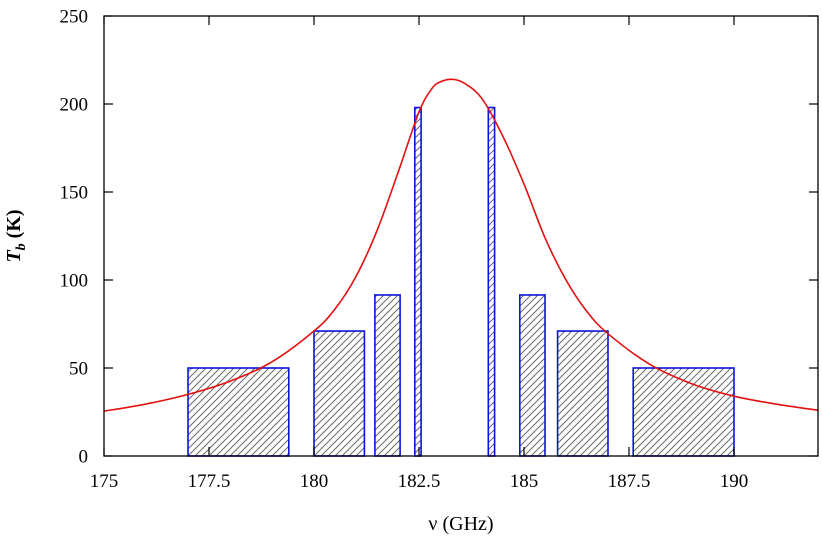 The image size is (822, 541). Describe the element at coordinates (78, 369) in the screenshot. I see `y-tick-label: 50` at that location.